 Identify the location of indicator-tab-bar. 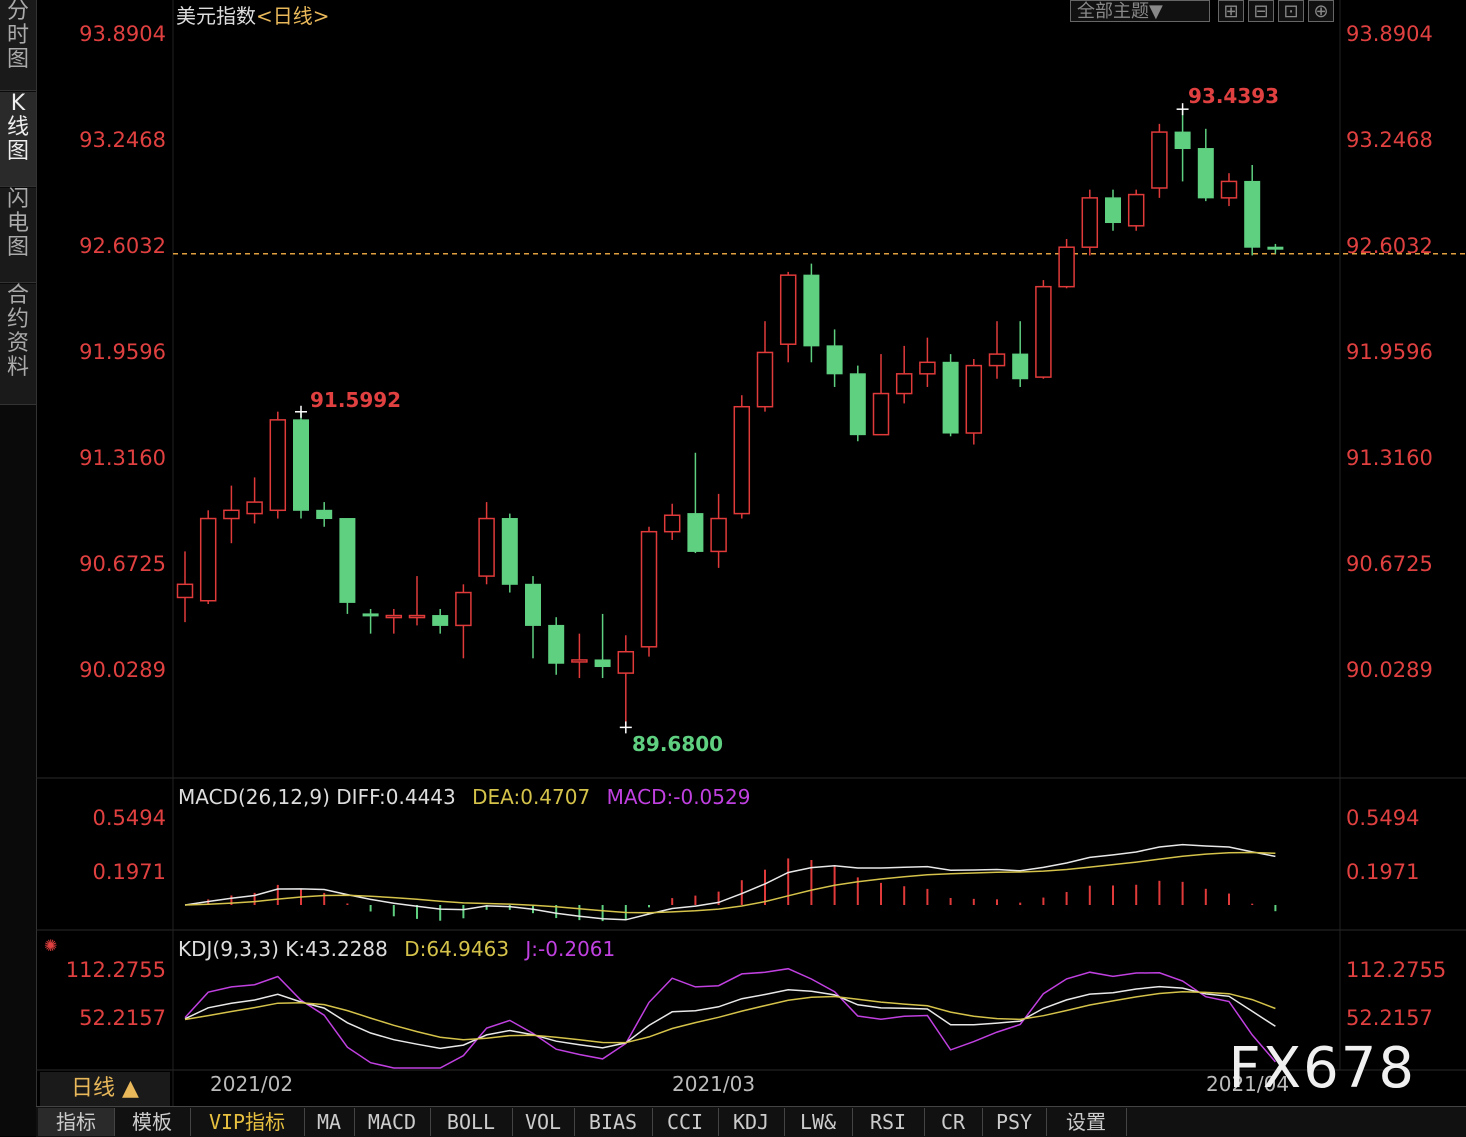
(751, 1121).